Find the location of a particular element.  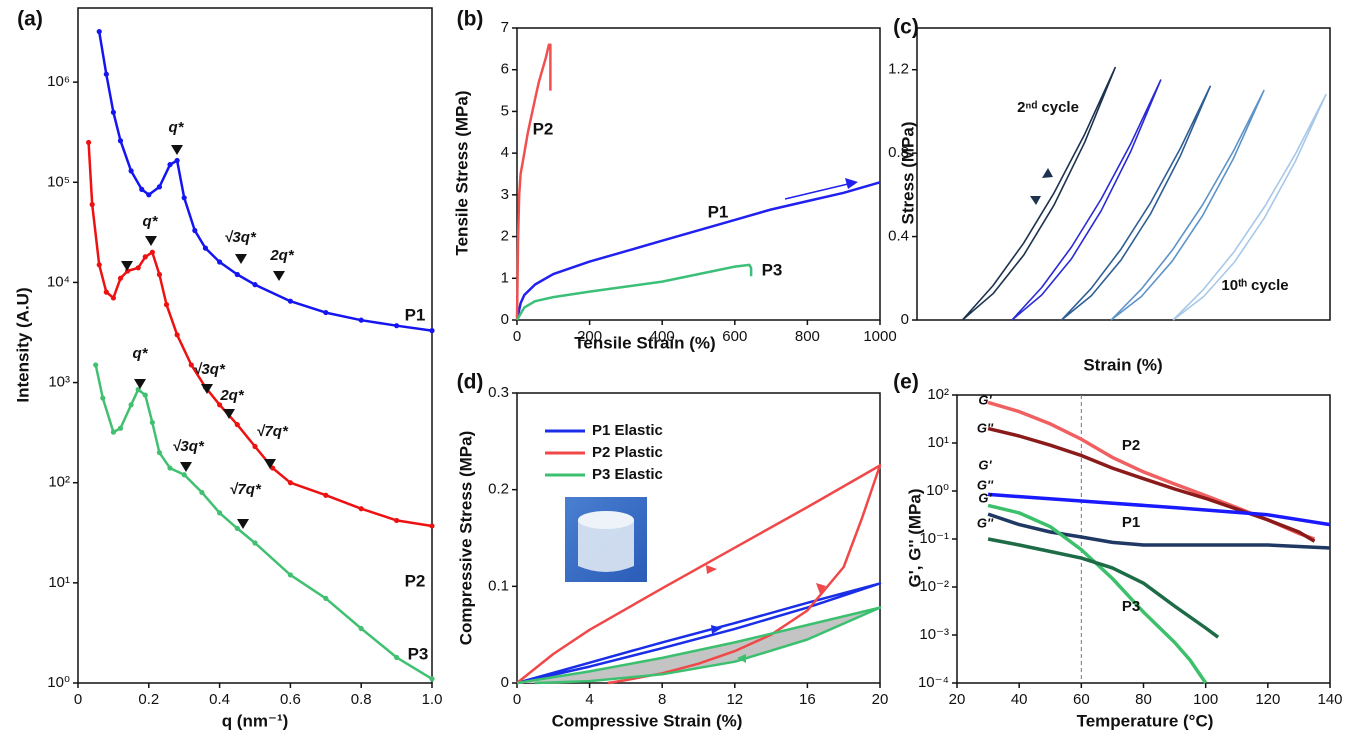

y-tick-label: 10⁵ is located at coordinates (58, 181).